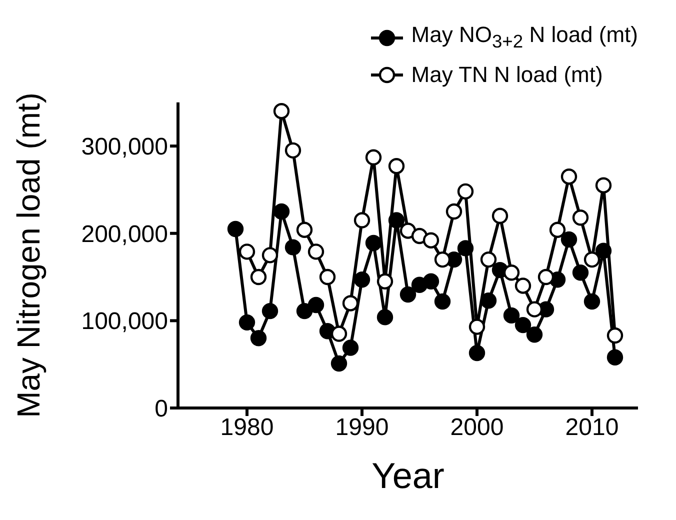 The image size is (676, 520). What do you see at coordinates (161, 409) in the screenshot?
I see `y-tick-label: 0` at bounding box center [161, 409].